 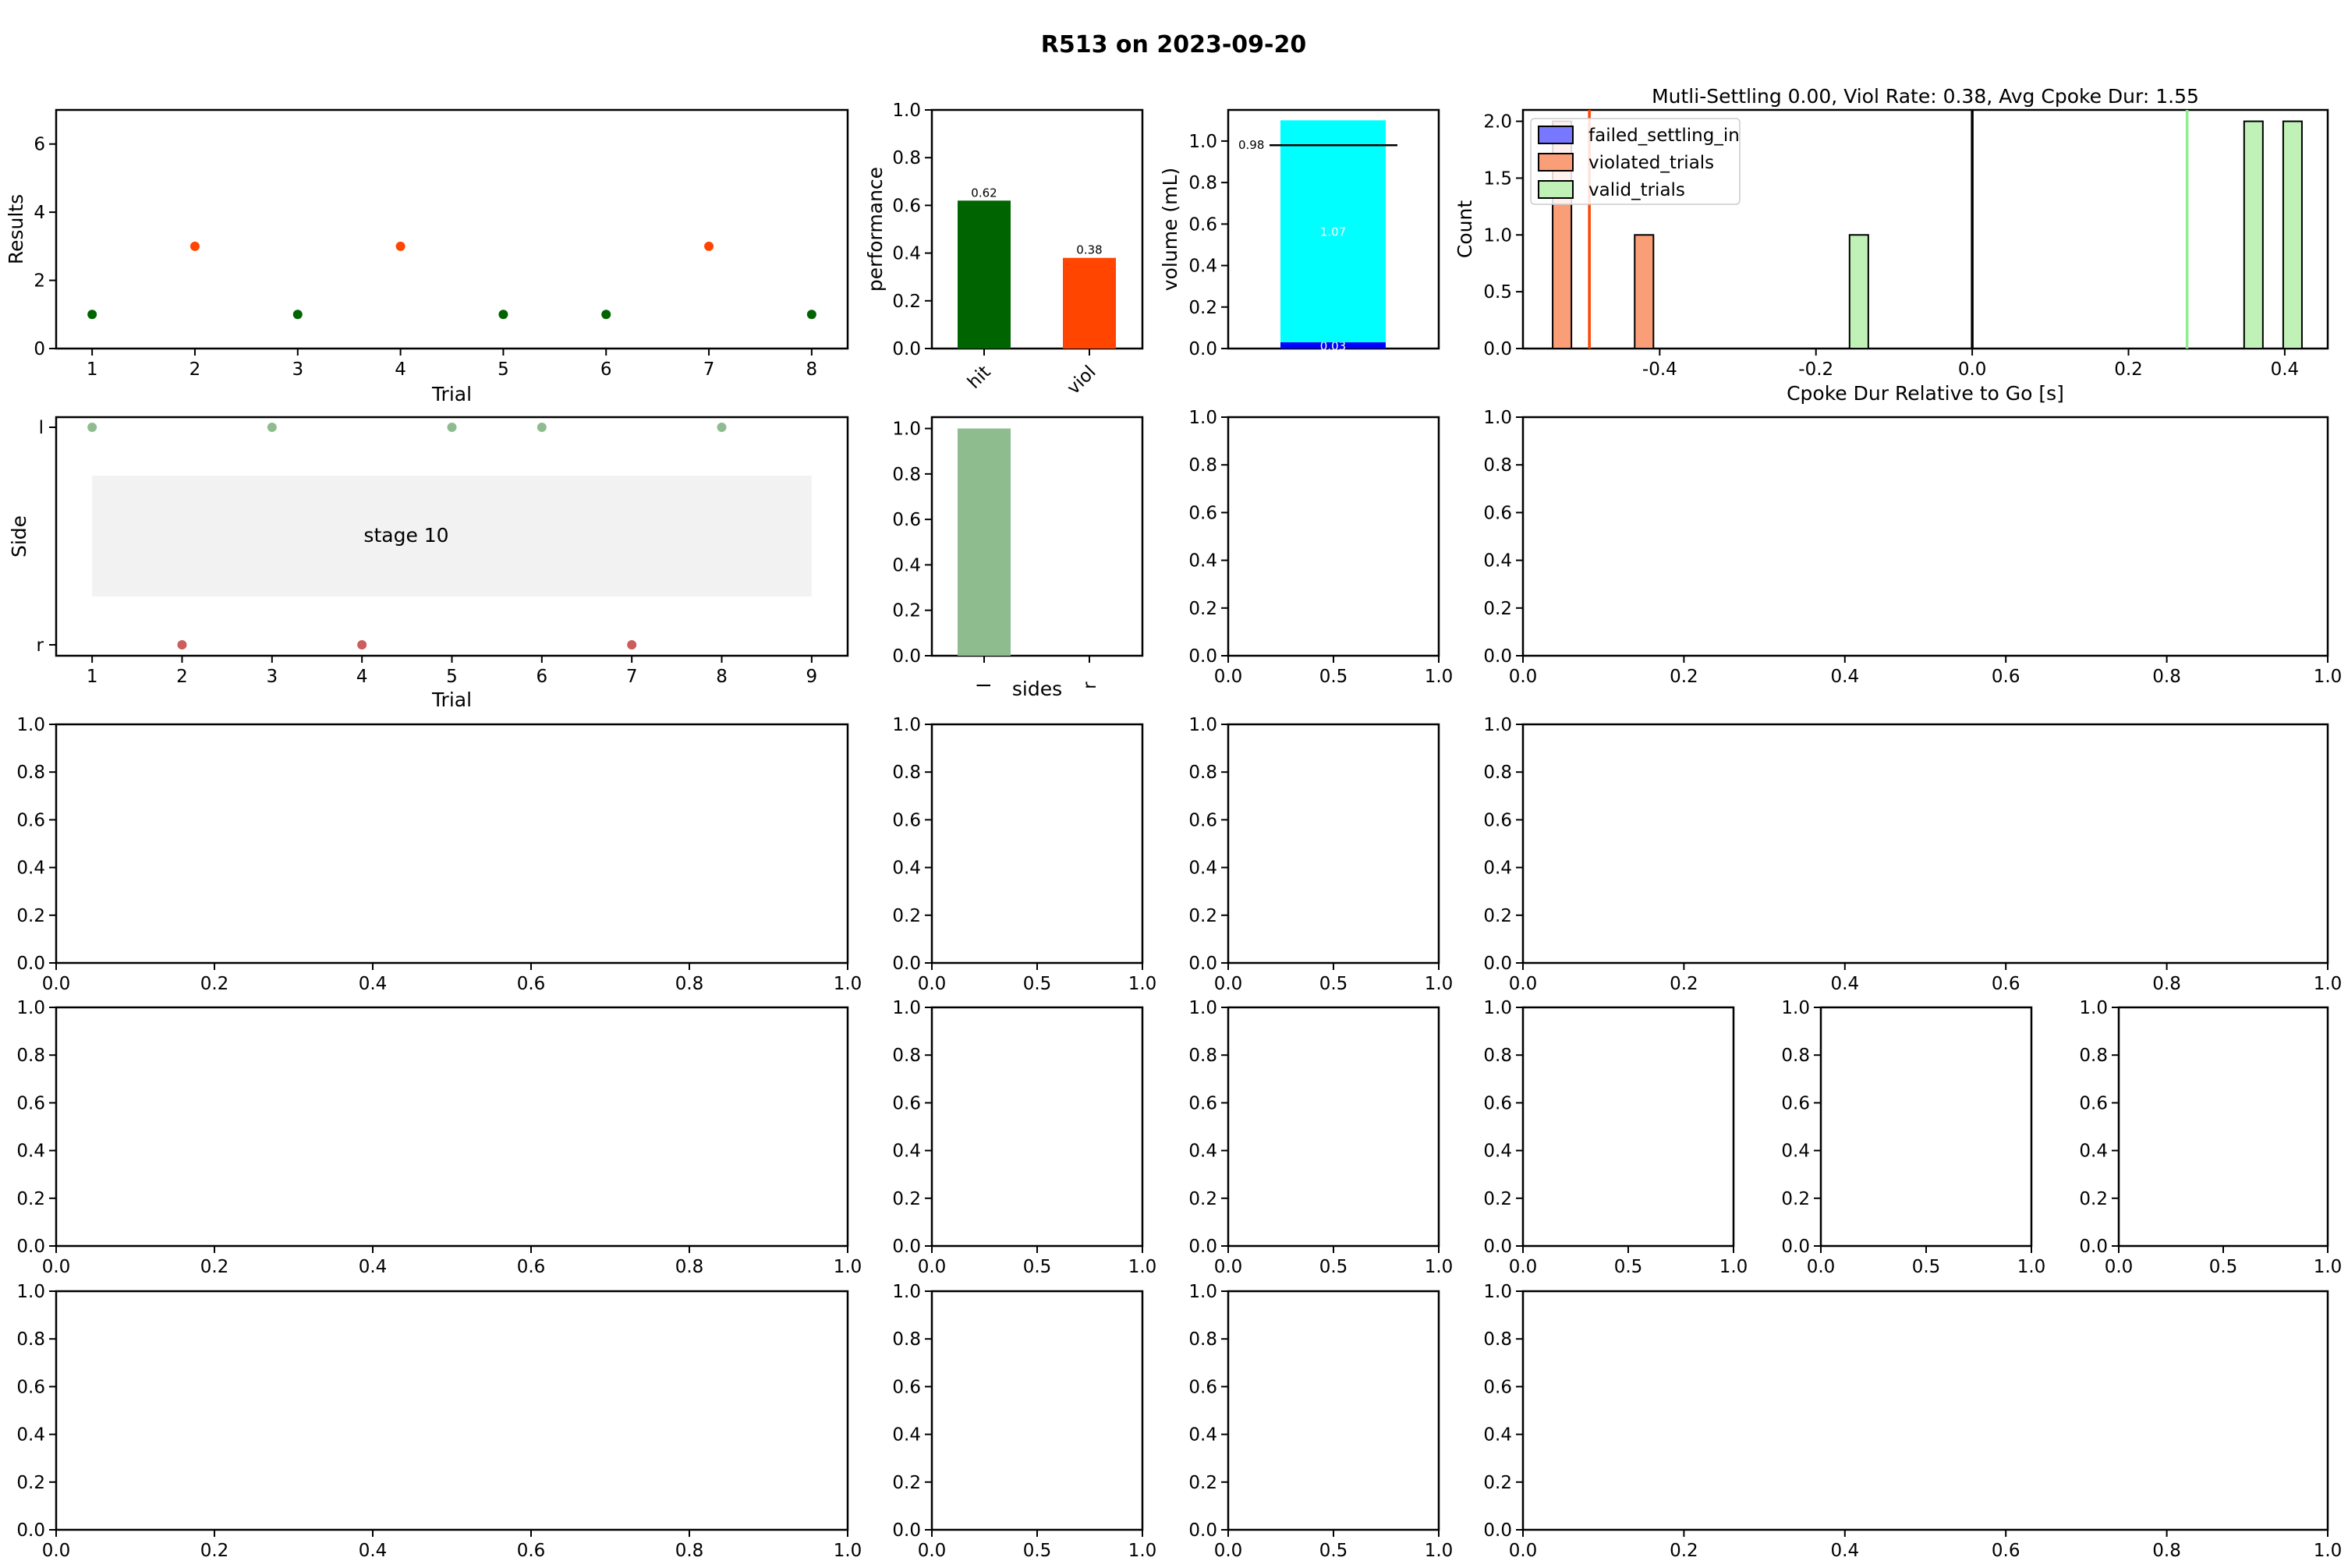 What do you see at coordinates (30, 868) in the screenshot?
I see `empty-axes-r3c1-ytick-label: 0.4` at bounding box center [30, 868].